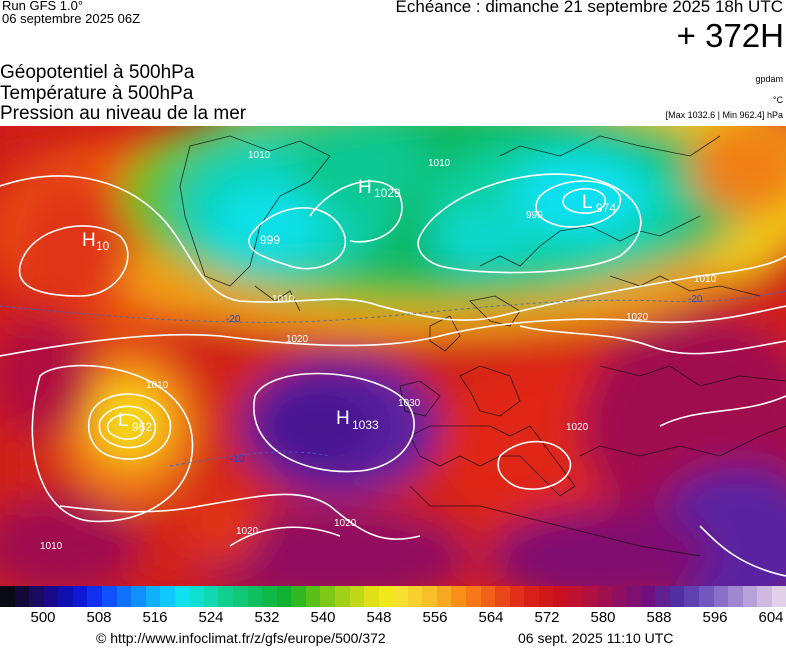 The height and width of the screenshot is (648, 786). What do you see at coordinates (99, 617) in the screenshot?
I see `scale-tick-label: 508` at bounding box center [99, 617].